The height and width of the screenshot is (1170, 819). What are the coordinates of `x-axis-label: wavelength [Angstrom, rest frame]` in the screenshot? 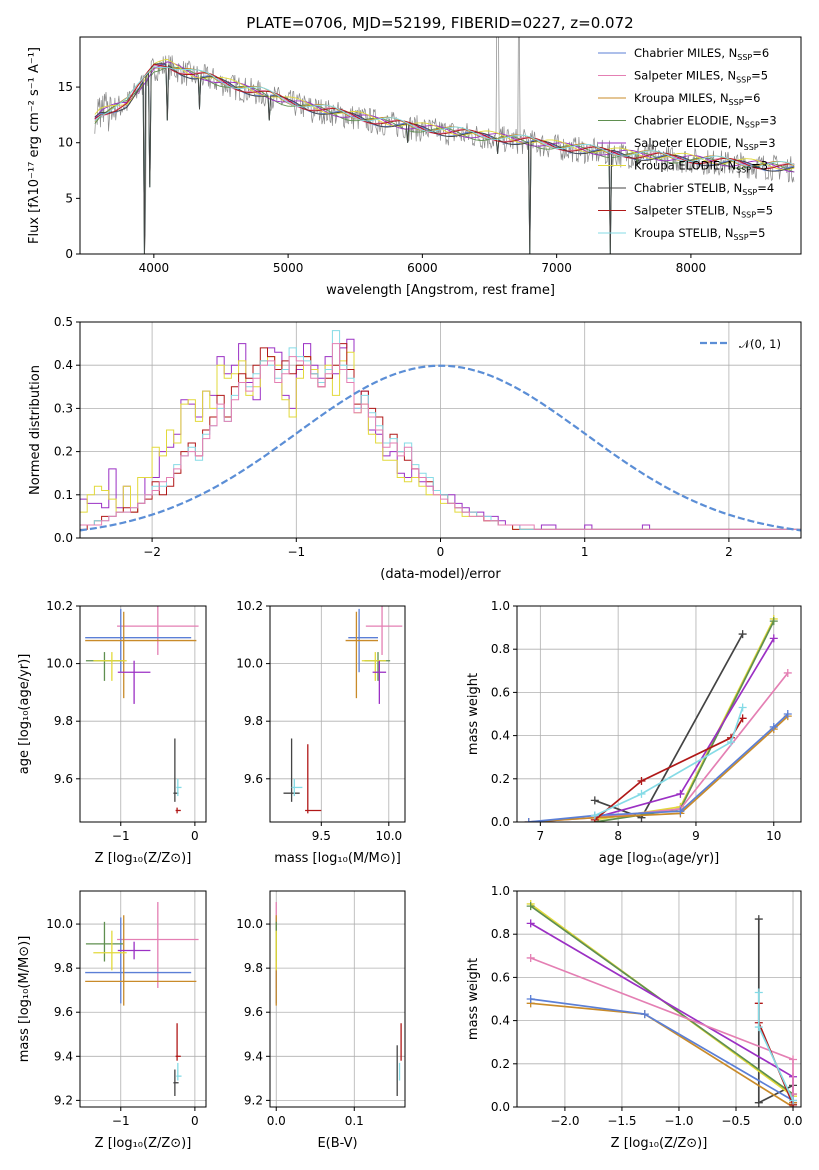 It's located at (440, 290).